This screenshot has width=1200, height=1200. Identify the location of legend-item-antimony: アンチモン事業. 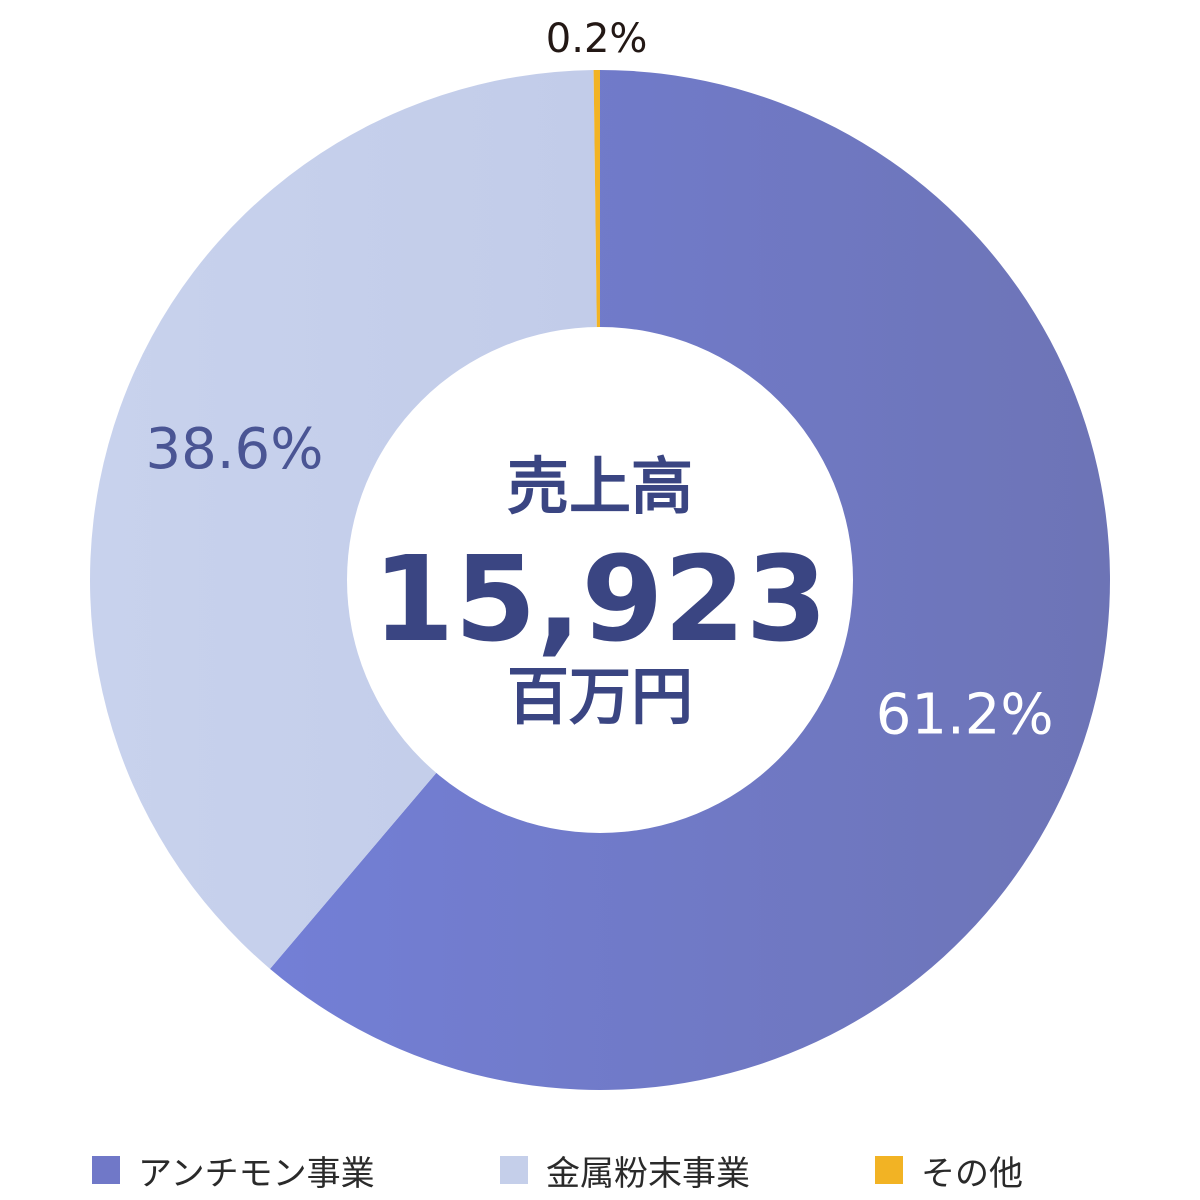
(233, 1171).